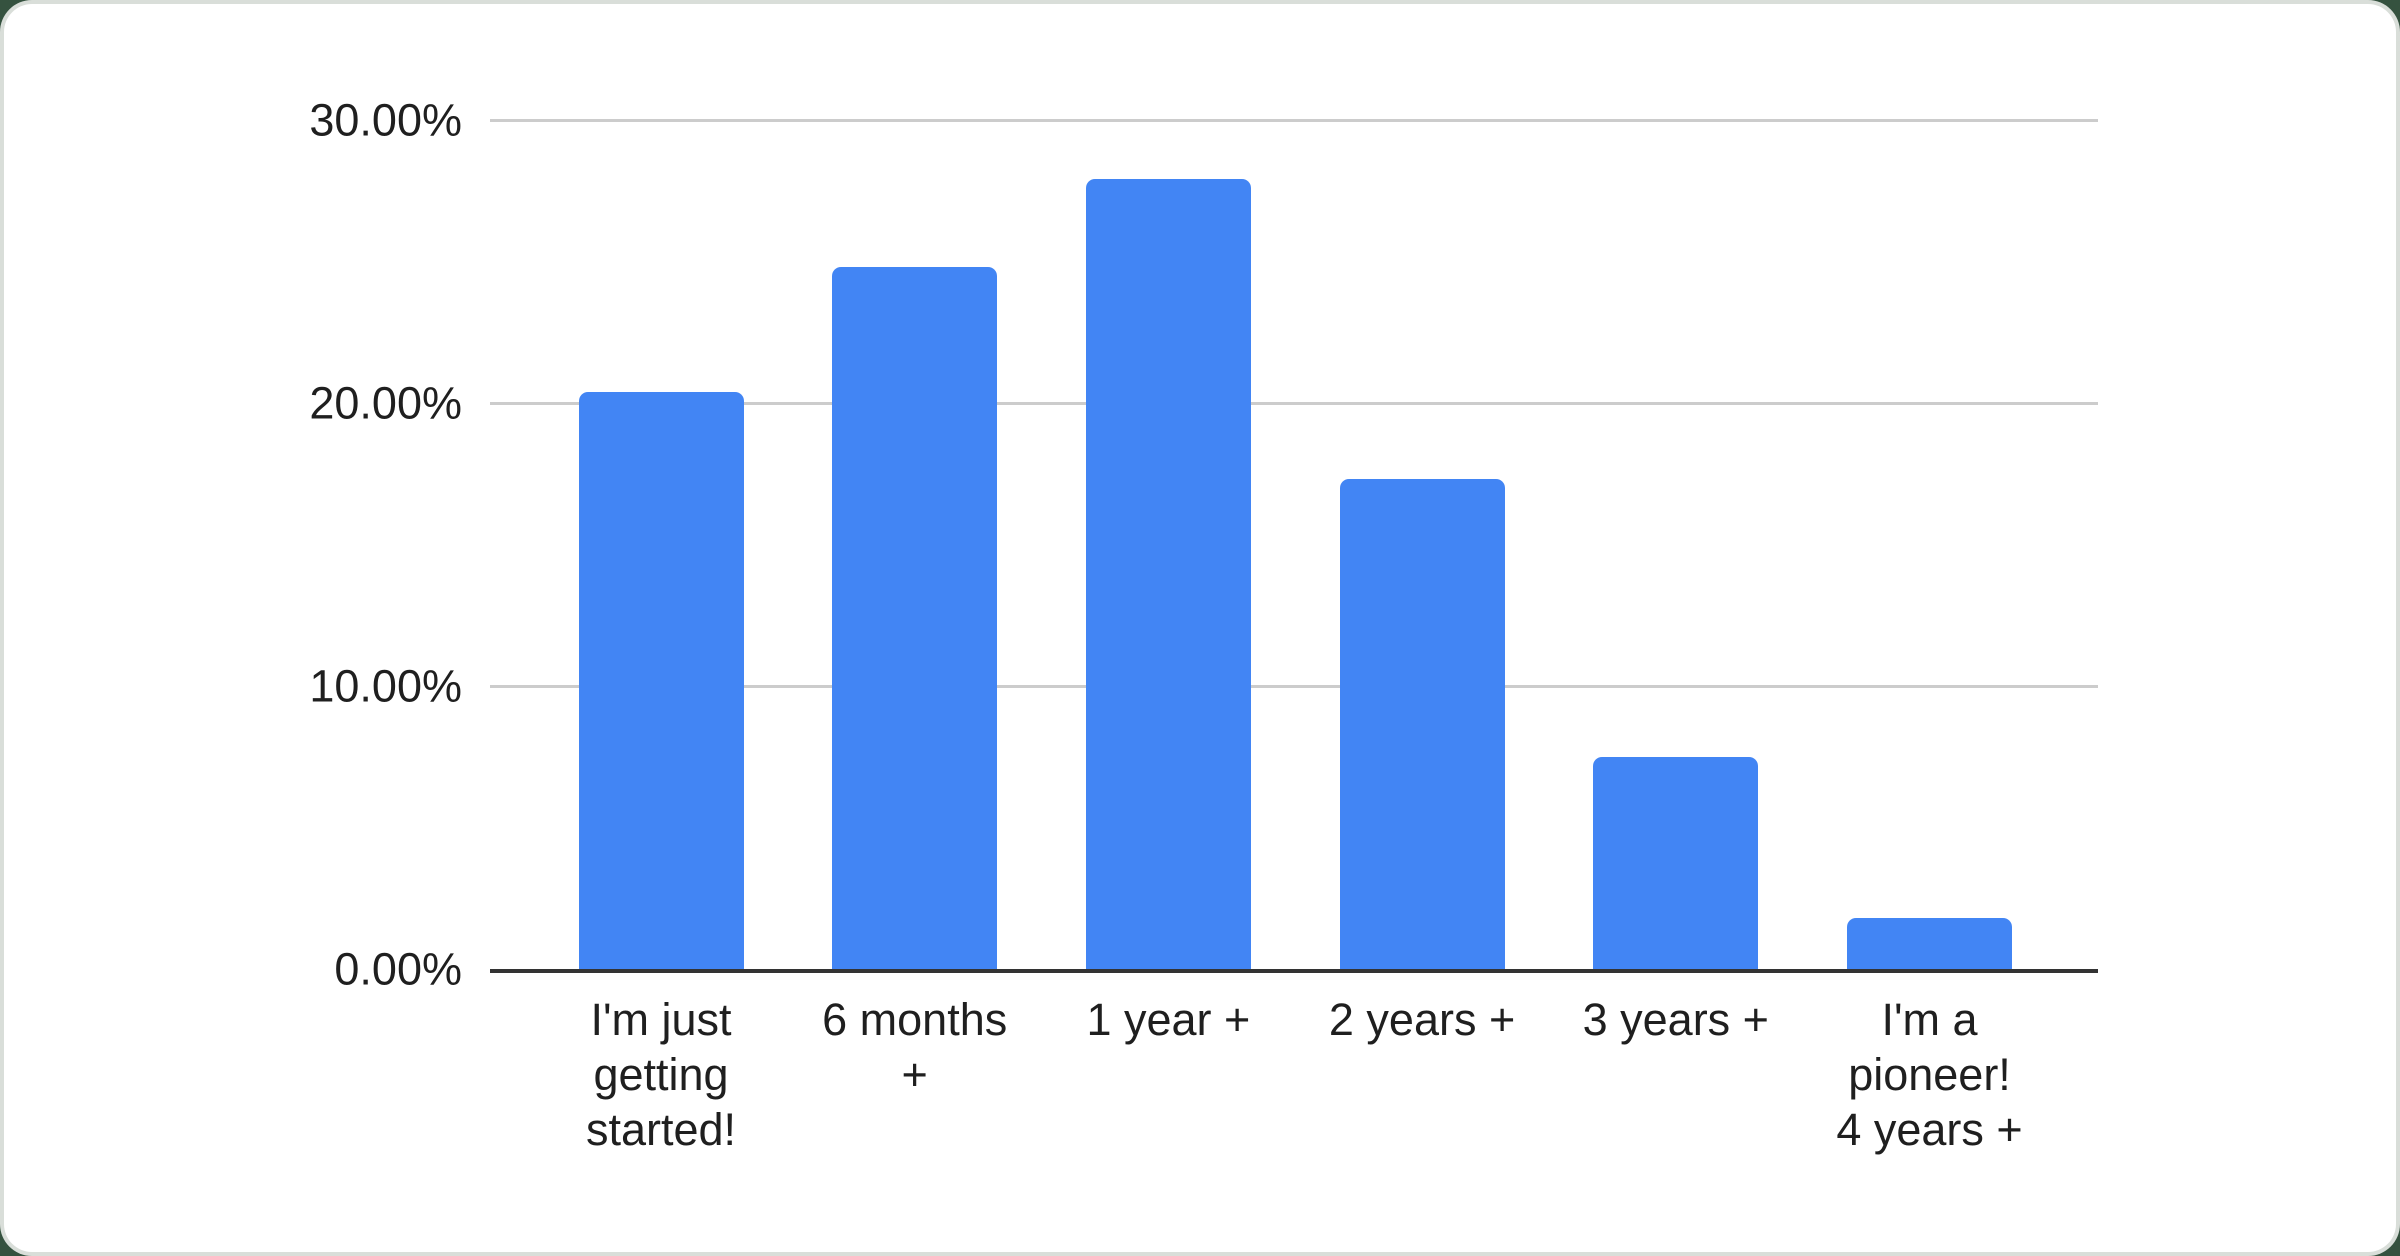 The height and width of the screenshot is (1256, 2400). I want to click on x-axis-label-line: pioneer!, so click(1929, 1074).